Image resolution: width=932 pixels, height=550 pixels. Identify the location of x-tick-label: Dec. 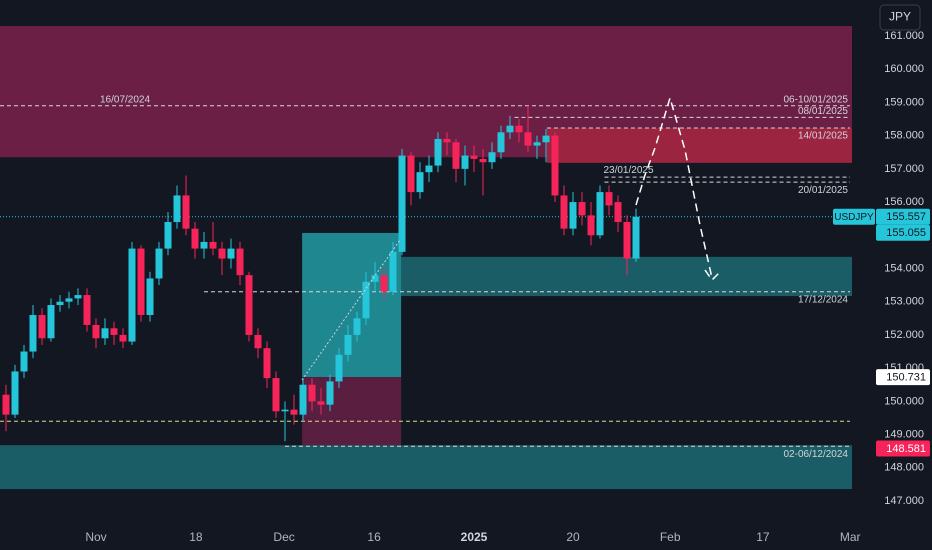
(283, 537).